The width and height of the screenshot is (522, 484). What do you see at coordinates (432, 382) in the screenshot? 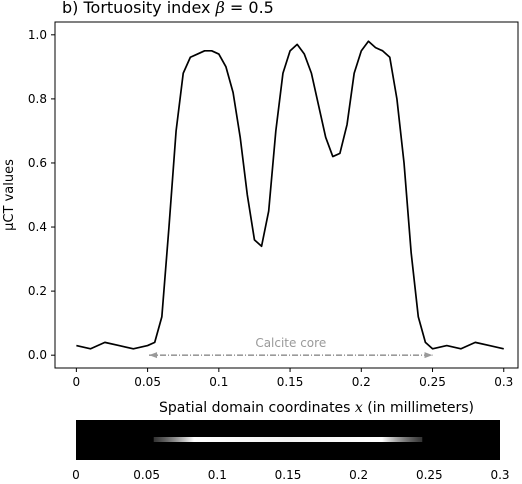
I see `x-tick-label: 0.25` at bounding box center [432, 382].